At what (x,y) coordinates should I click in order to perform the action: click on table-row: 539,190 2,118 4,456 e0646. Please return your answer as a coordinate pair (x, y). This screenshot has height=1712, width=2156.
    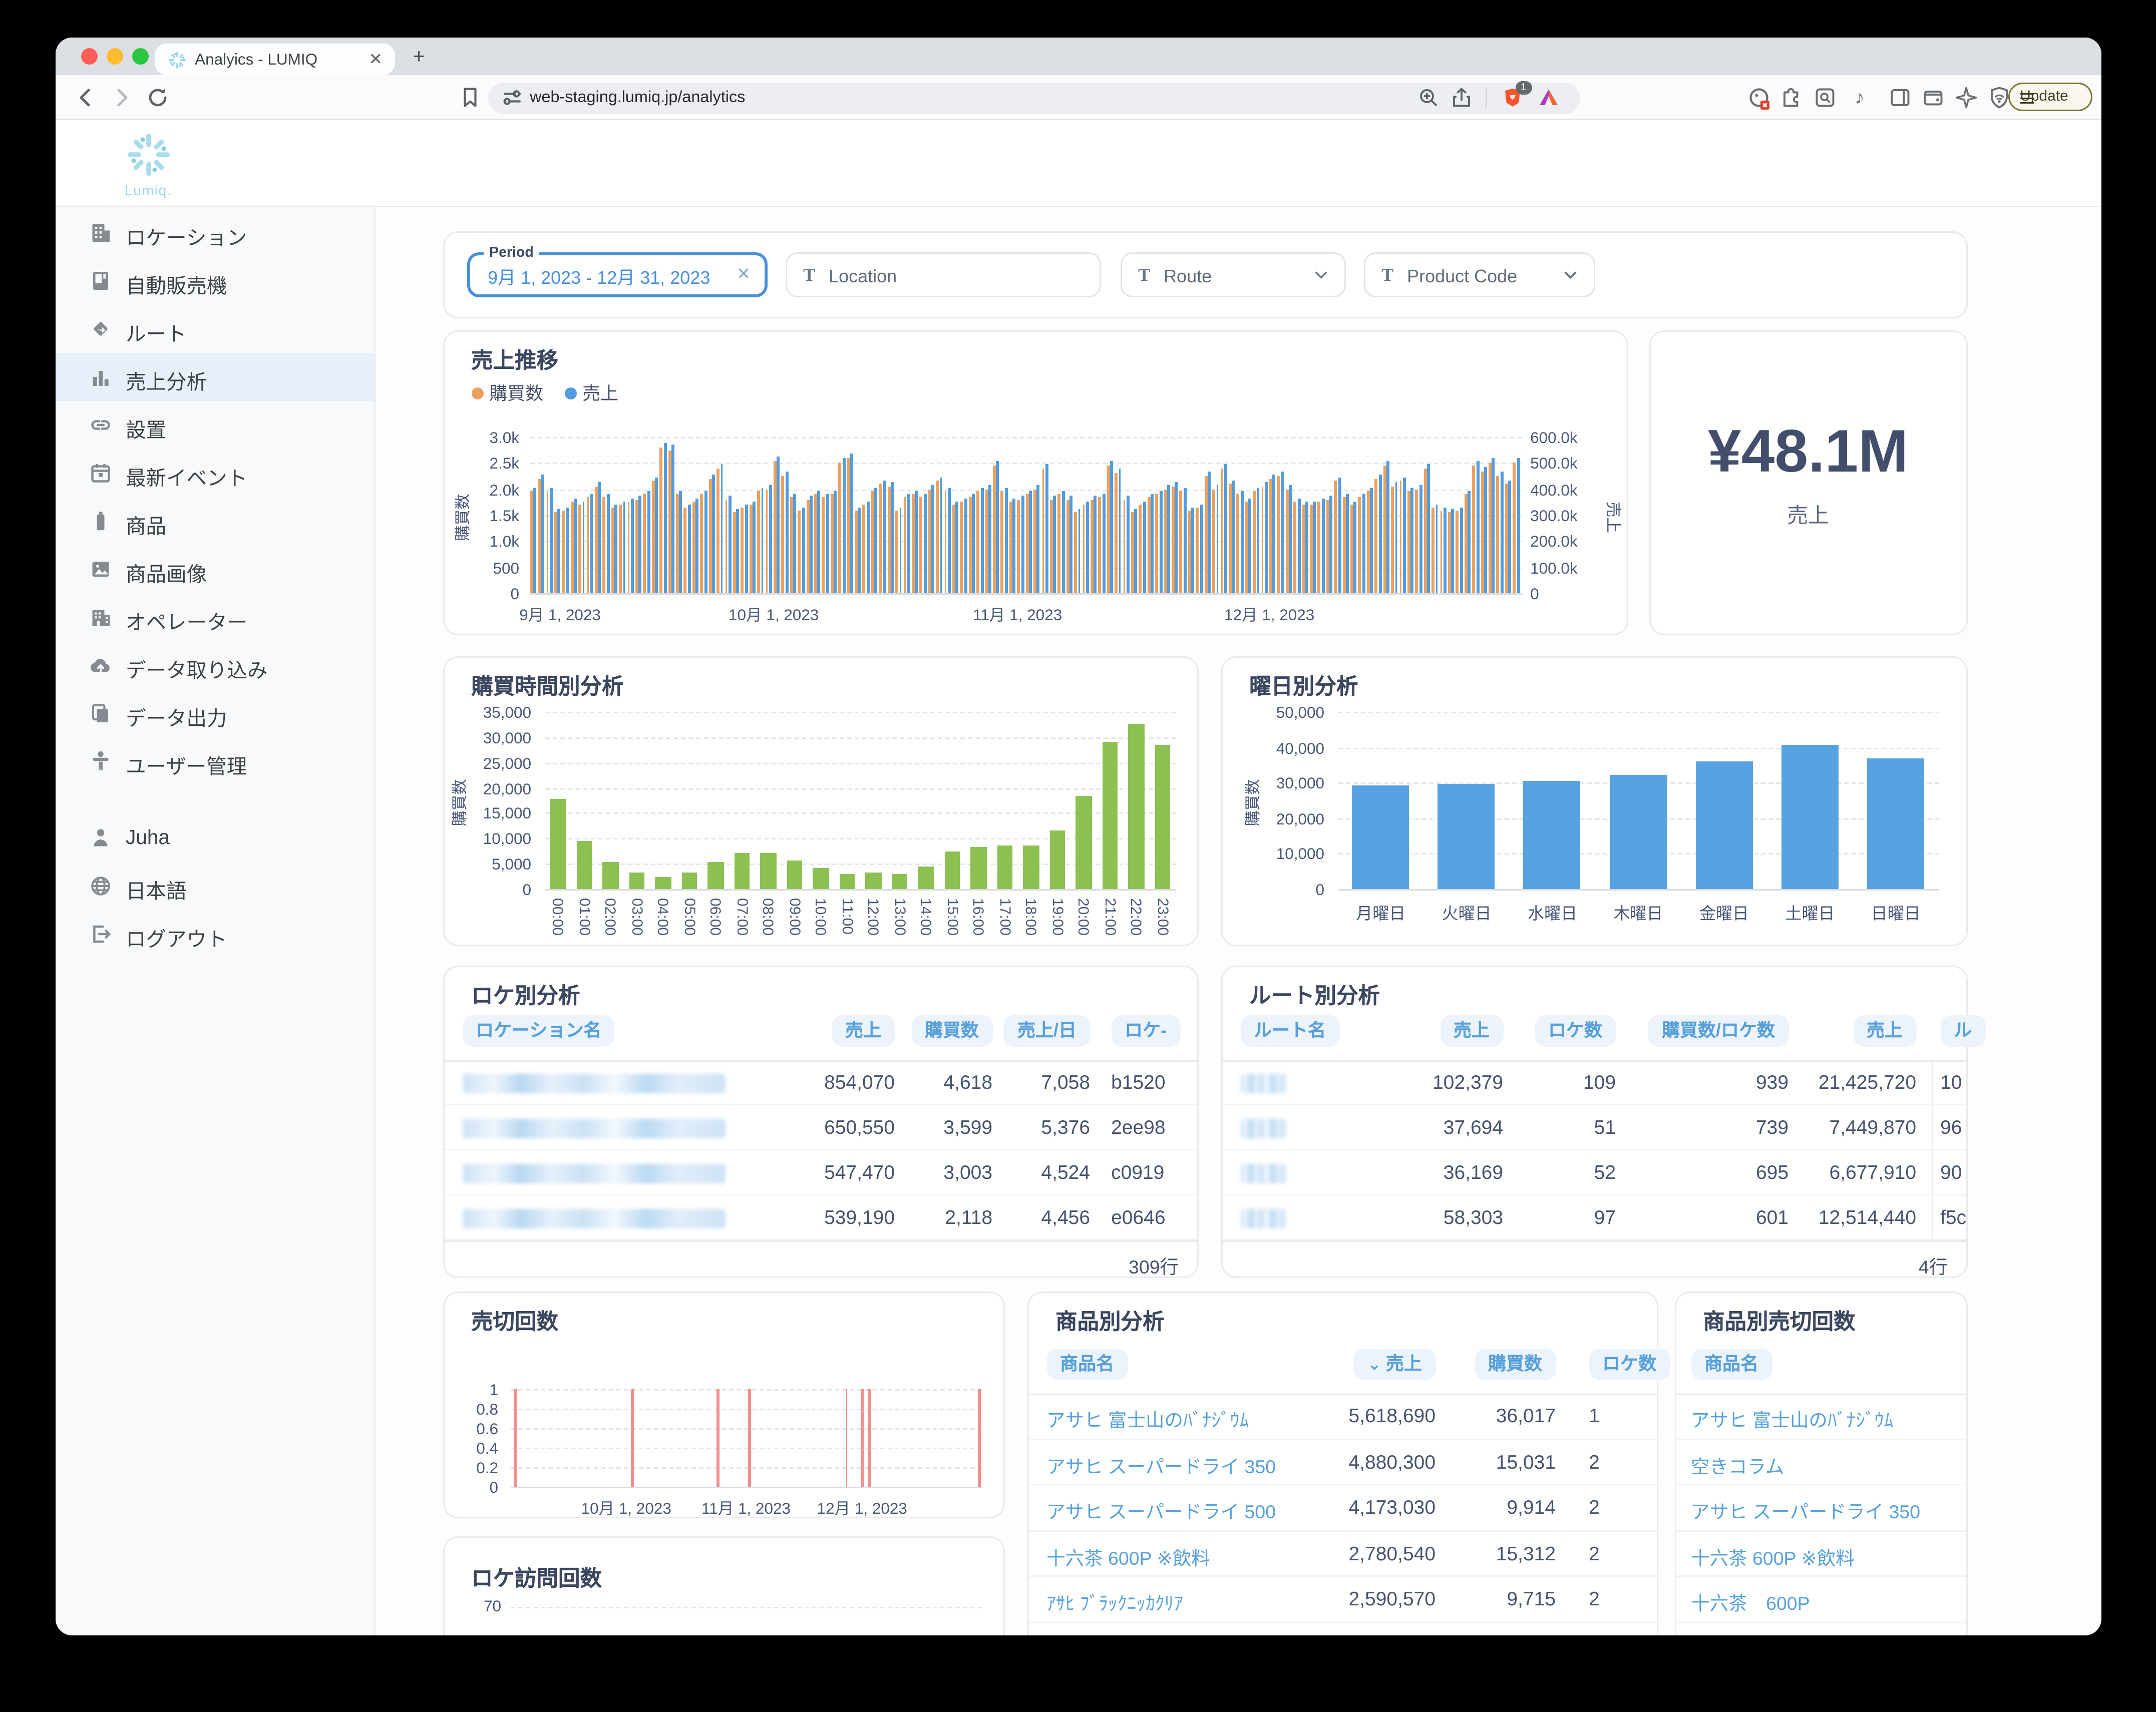
    Looking at the image, I should click on (821, 1217).